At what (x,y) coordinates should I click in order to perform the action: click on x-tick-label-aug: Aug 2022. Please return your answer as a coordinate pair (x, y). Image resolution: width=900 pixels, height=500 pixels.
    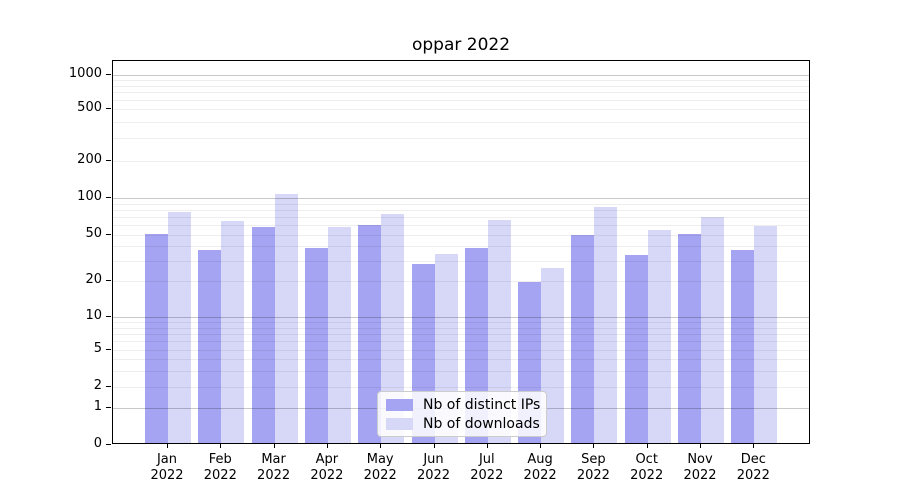
    Looking at the image, I should click on (540, 468).